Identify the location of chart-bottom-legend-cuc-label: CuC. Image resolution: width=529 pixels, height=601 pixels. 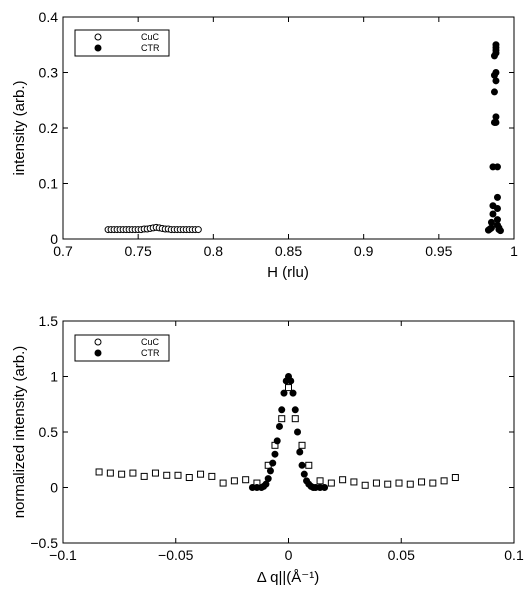
(150, 342).